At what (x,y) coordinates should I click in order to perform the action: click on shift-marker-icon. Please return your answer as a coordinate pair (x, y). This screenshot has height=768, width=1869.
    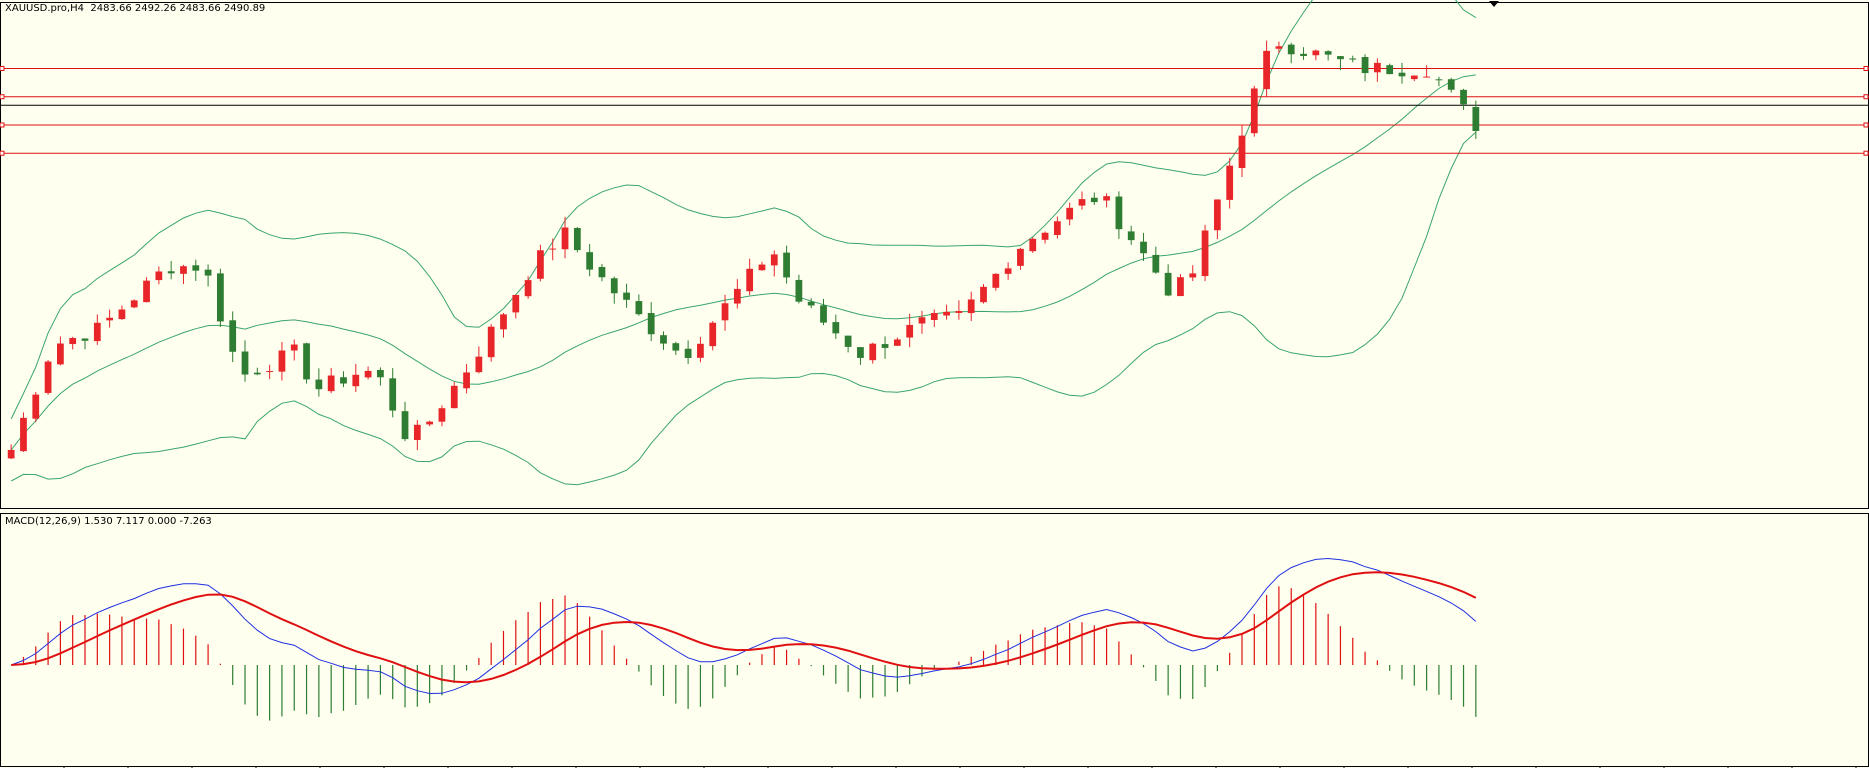
    Looking at the image, I should click on (1494, 4).